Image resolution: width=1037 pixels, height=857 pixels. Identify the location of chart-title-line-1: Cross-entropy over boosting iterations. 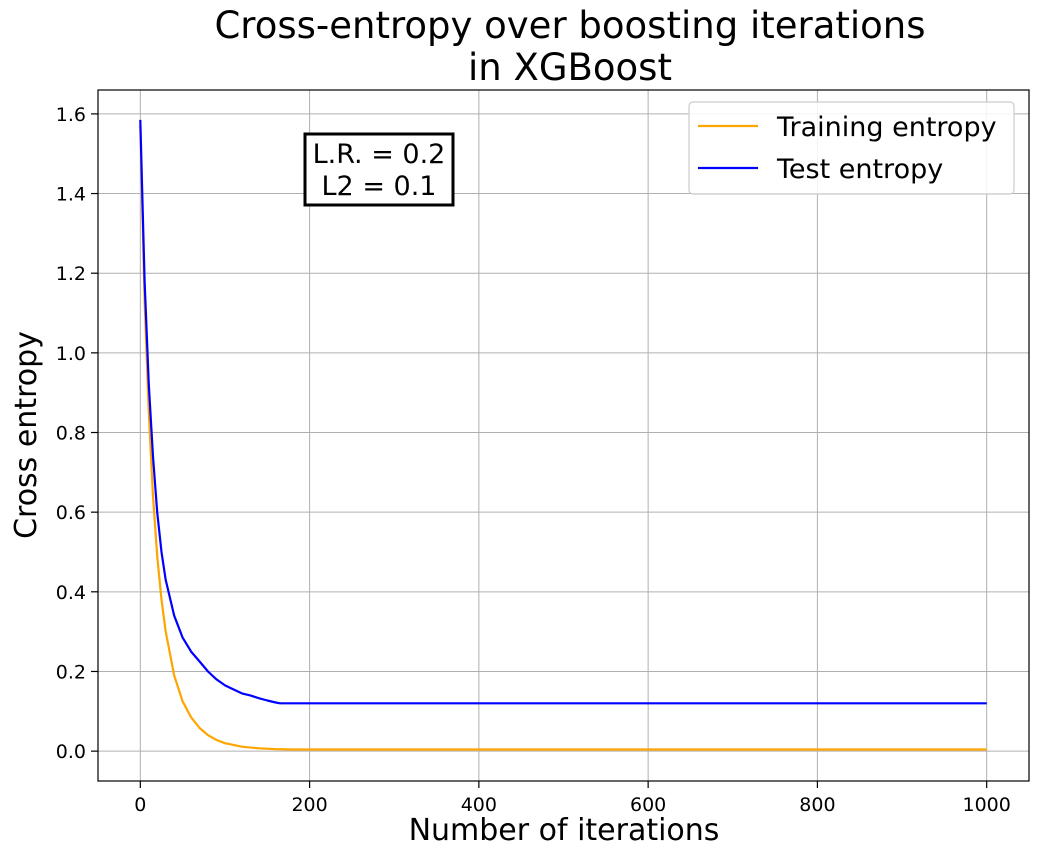
(569, 25).